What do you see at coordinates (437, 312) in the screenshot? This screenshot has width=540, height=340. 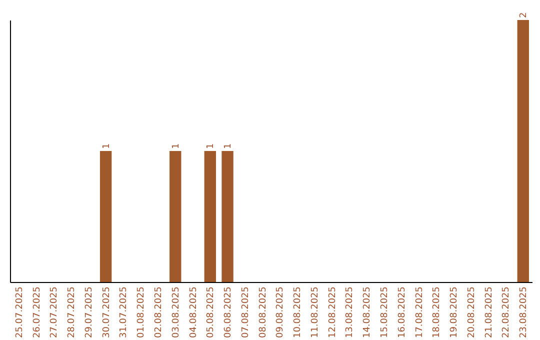 I see `x-tick-label: 18.08.2025` at bounding box center [437, 312].